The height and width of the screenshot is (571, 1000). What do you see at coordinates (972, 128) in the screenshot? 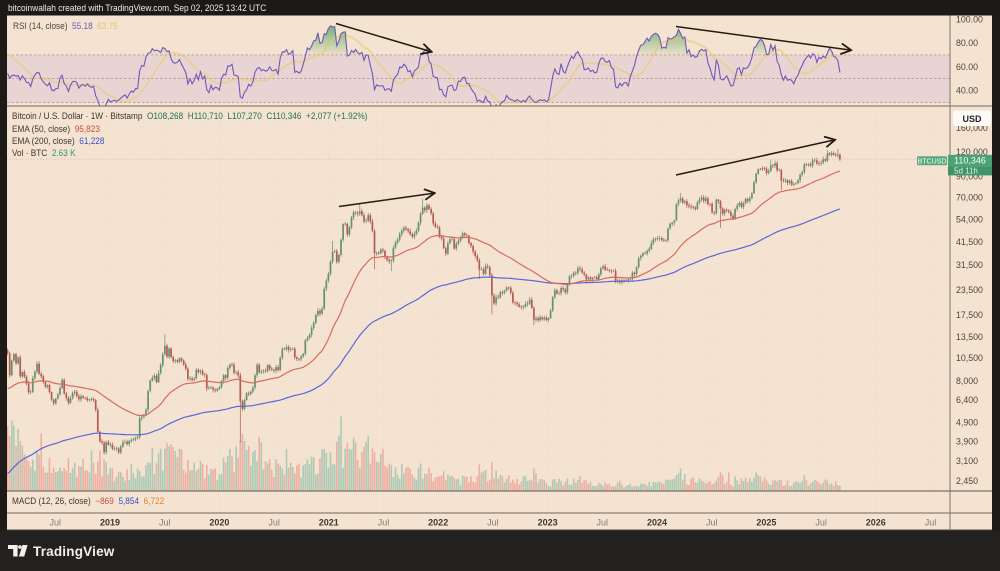
I see `svg-text: 160,000` at bounding box center [972, 128].